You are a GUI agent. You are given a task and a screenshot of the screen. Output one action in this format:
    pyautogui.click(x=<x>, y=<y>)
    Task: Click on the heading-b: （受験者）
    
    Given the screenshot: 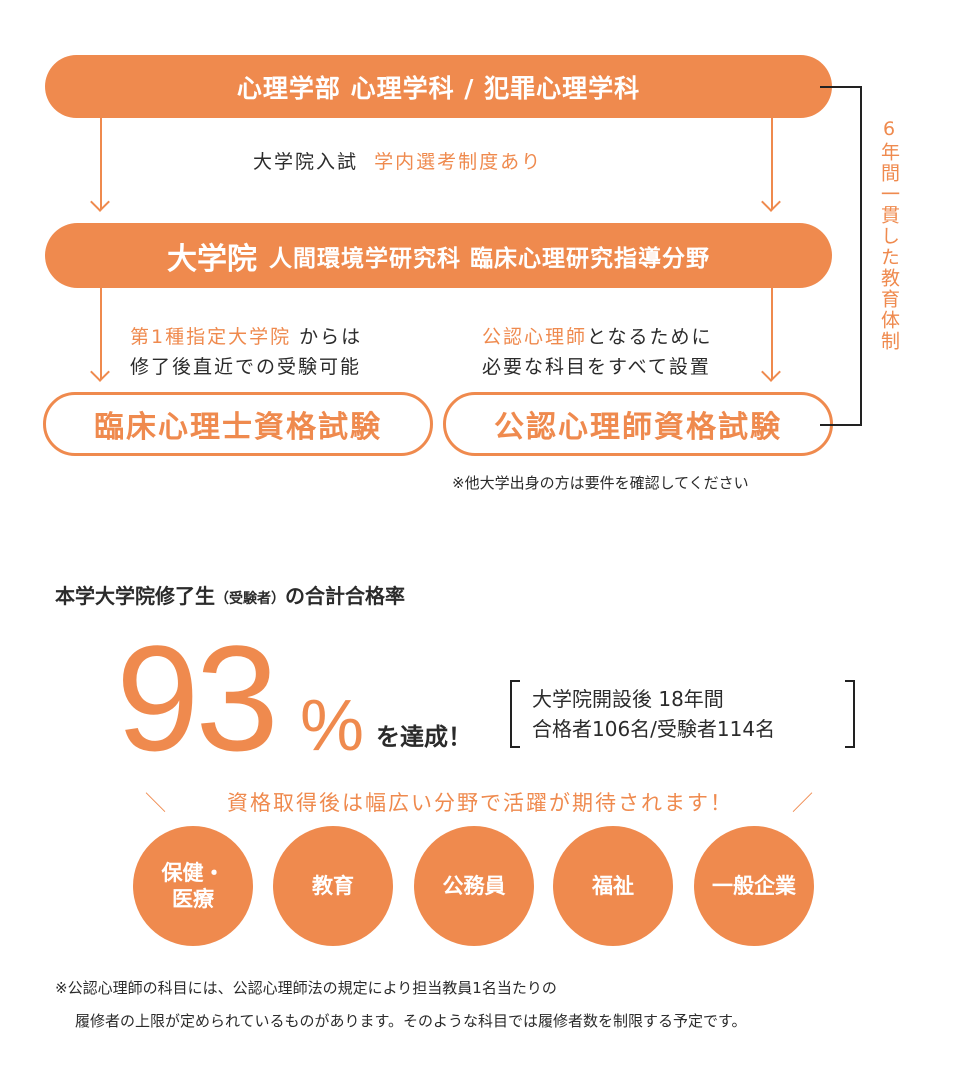 What is the action you would take?
    pyautogui.click(x=250, y=599)
    